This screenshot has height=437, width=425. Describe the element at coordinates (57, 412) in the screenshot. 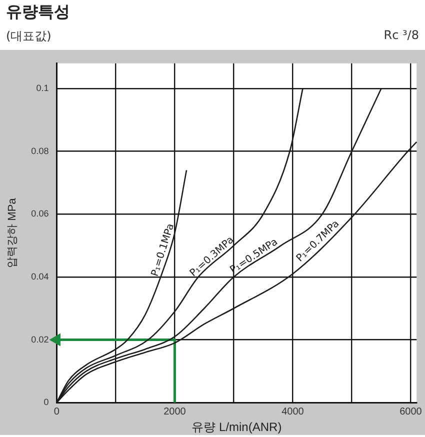

I see `x-tick-label: 0` at that location.